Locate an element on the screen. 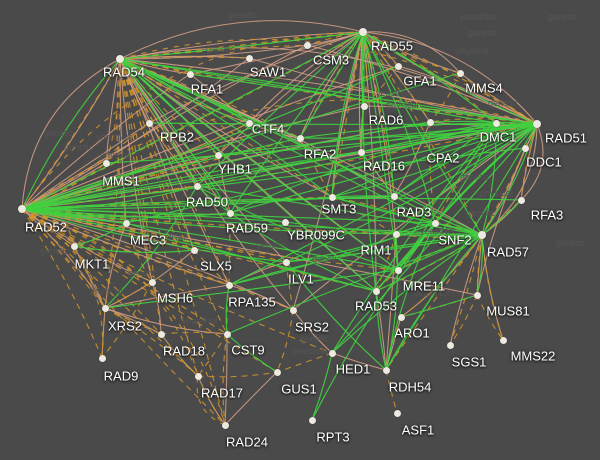  graph-node-yhb1 is located at coordinates (218, 155).